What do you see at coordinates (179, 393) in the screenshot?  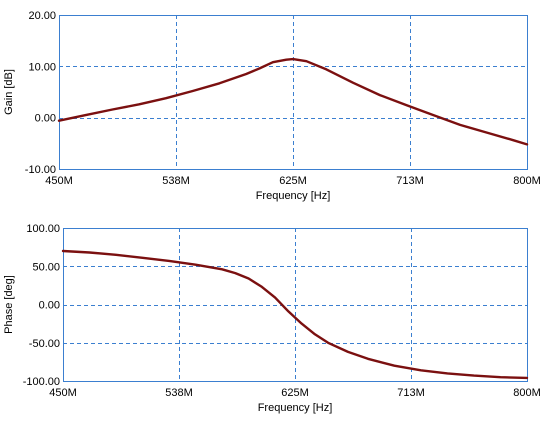 I see `phase-x-tick-label: 538M` at bounding box center [179, 393].